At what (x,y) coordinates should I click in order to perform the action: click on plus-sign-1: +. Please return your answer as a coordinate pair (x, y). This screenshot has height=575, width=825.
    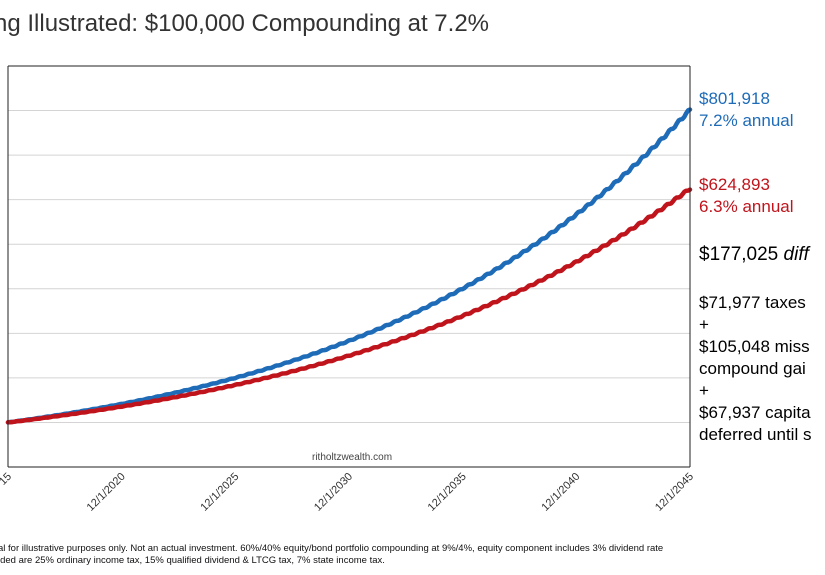
    Looking at the image, I should click on (704, 324).